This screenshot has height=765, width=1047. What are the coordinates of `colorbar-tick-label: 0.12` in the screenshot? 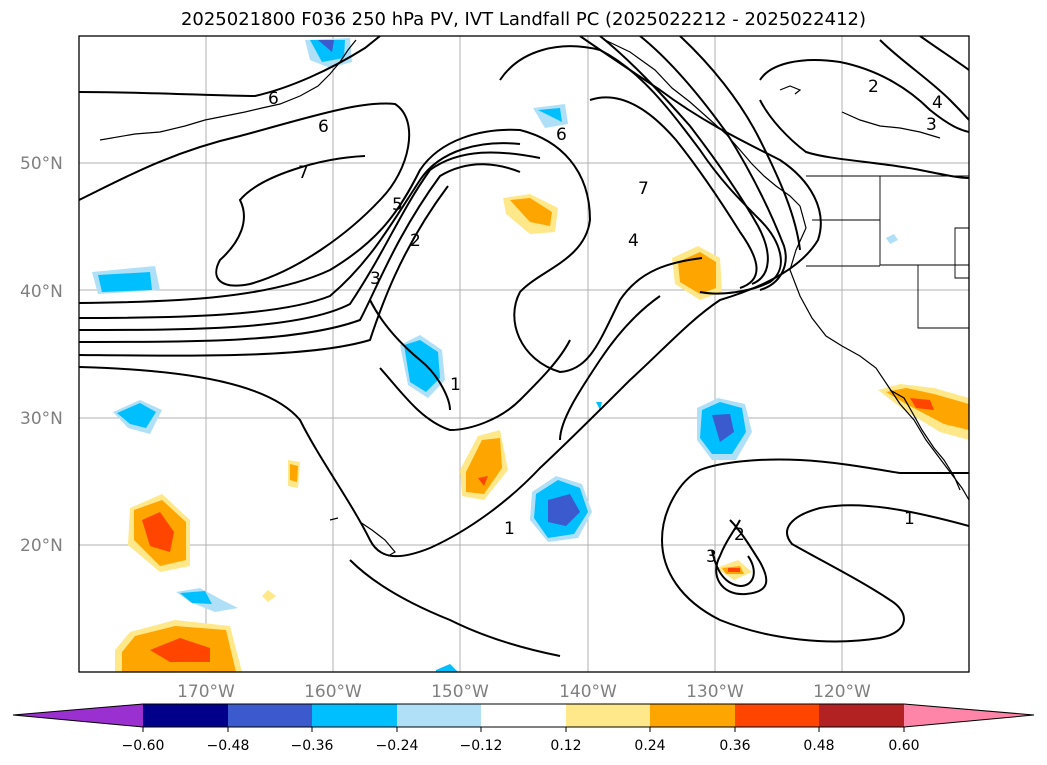 It's located at (565, 746).